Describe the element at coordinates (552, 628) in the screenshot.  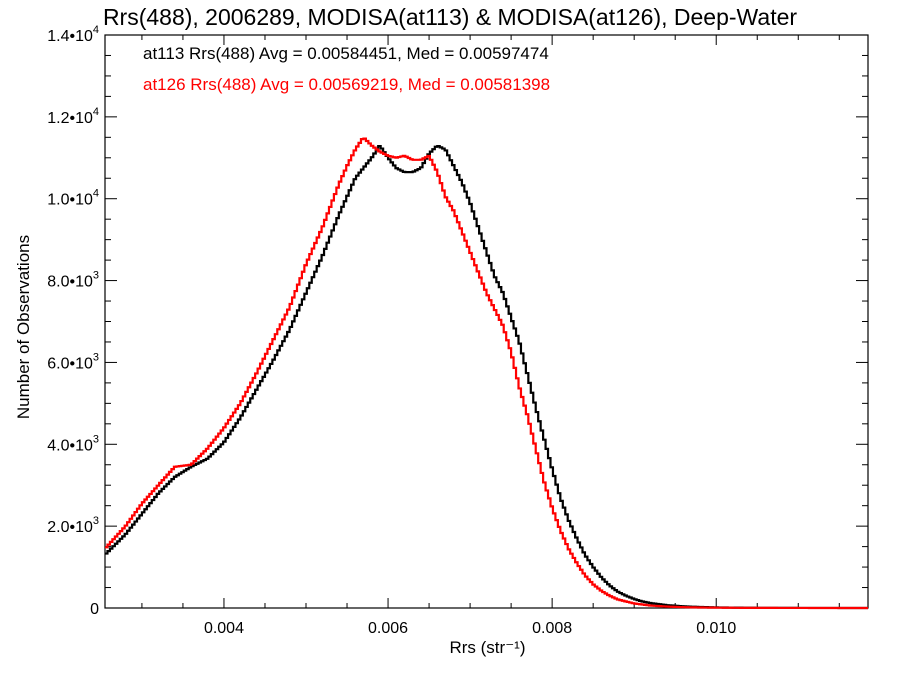
I see `x-tick-label: 0.008` at that location.